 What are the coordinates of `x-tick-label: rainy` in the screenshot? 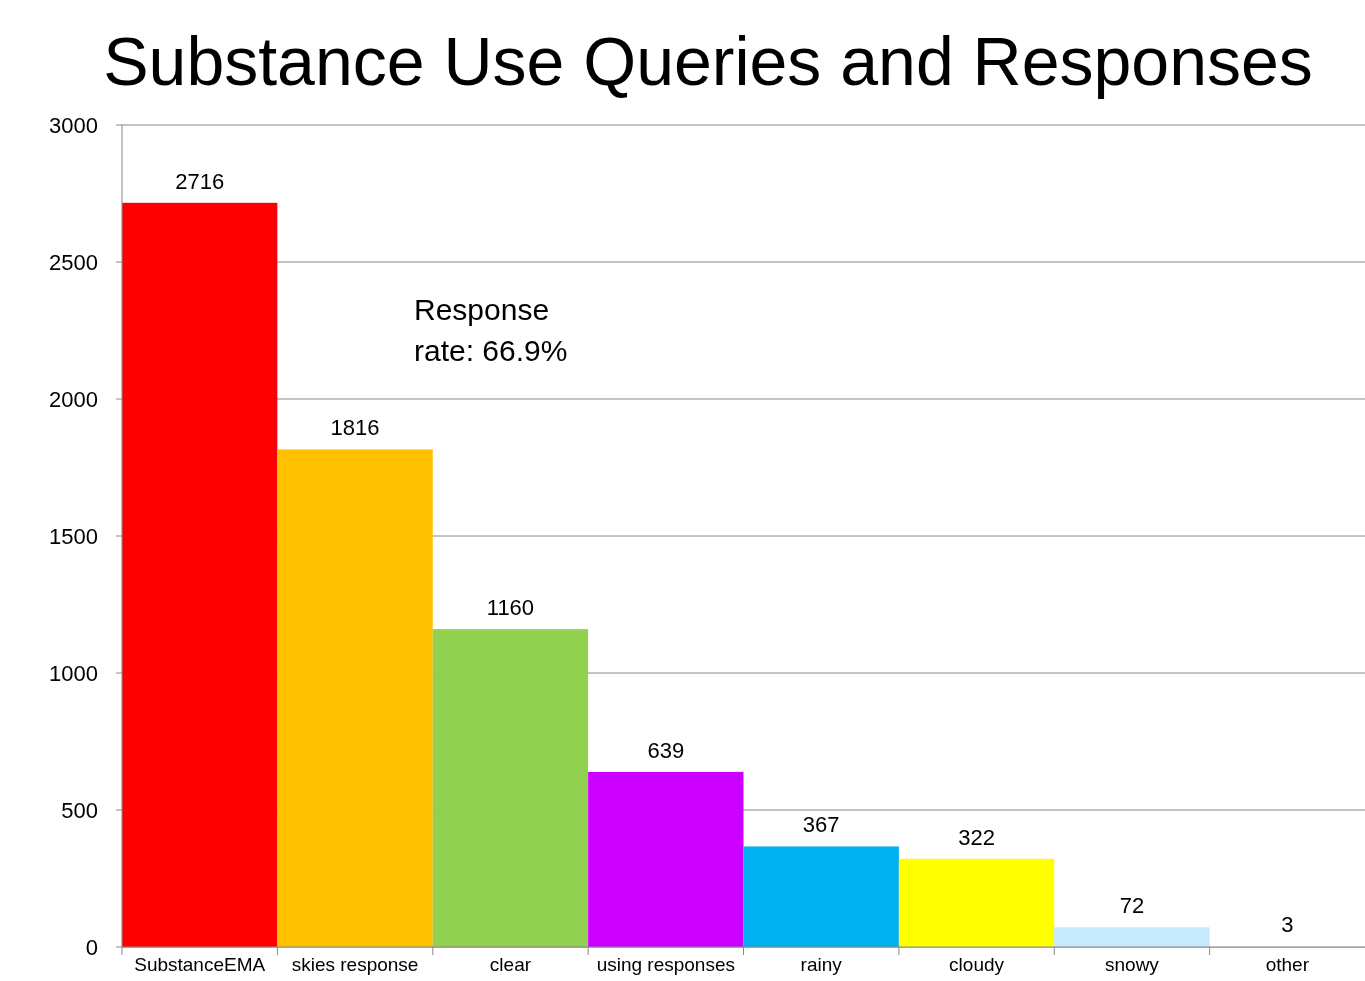 It's located at (821, 964).